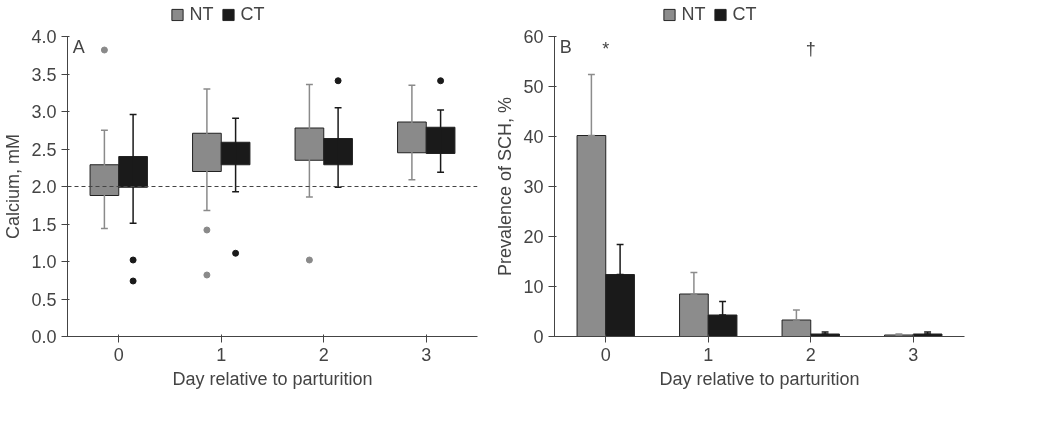 The image size is (1053, 438). Describe the element at coordinates (533, 287) in the screenshot. I see `y-tick-label: 10` at that location.